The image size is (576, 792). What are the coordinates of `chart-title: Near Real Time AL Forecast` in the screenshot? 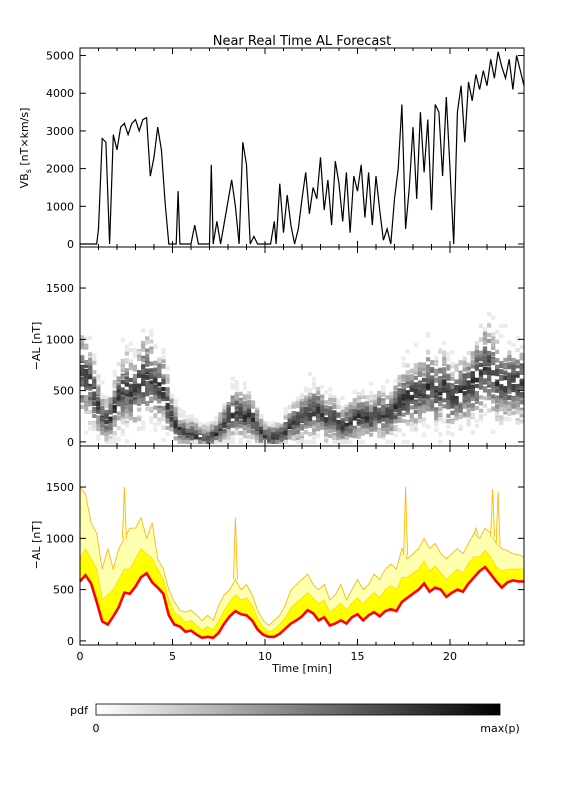 It's located at (302, 41).